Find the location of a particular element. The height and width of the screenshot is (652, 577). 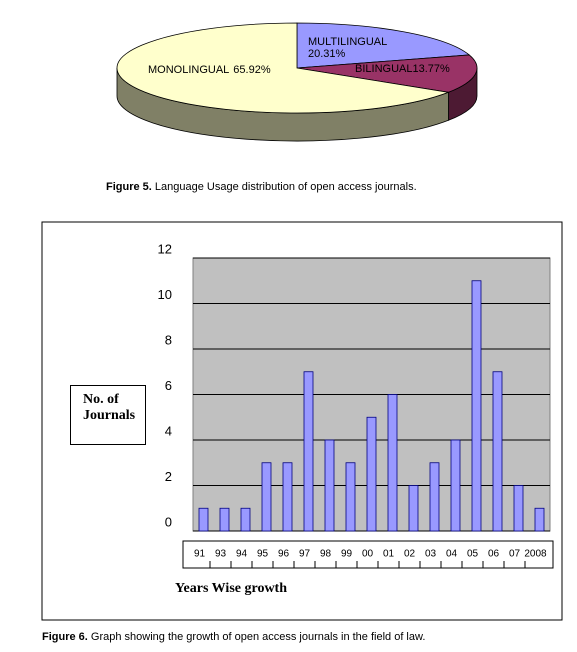

label-name: MULTILINGUAL is located at coordinates (347, 42).